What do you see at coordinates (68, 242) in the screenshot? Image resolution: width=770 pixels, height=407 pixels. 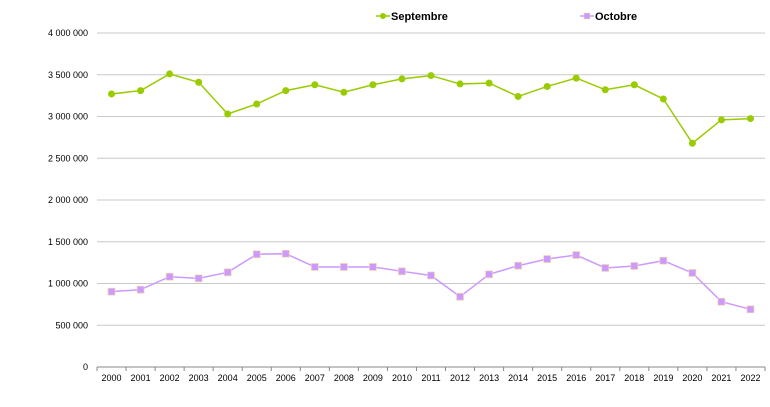 I see `y-tick-label: 1 500 000` at bounding box center [68, 242].